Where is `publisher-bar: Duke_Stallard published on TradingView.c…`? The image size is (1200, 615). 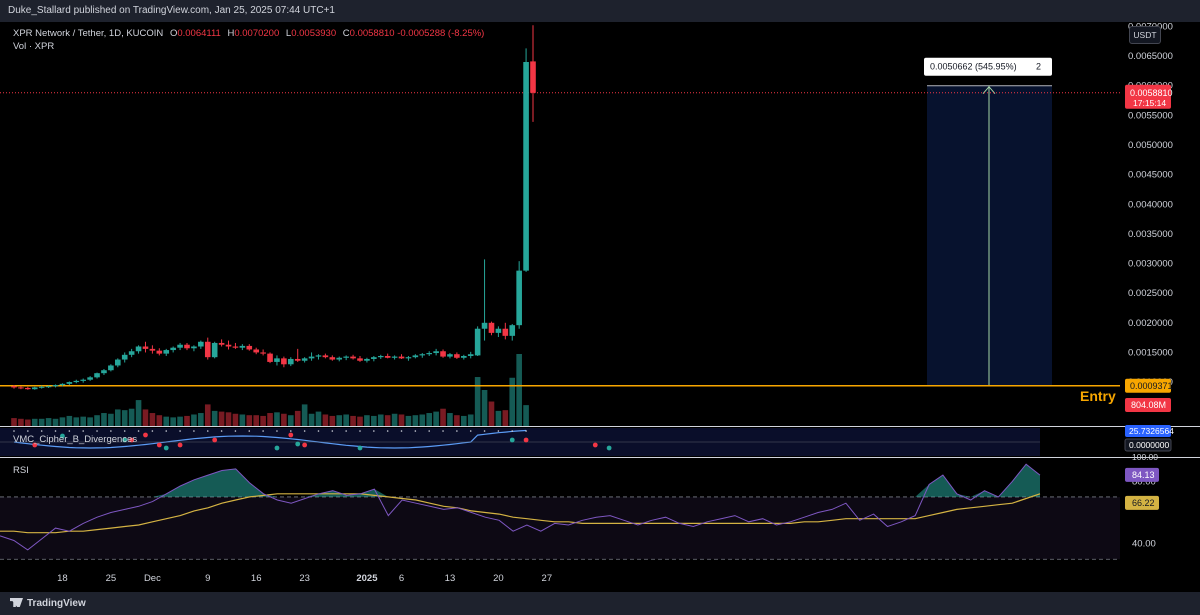 publisher-bar: Duke_Stallard published on TradingView.c… is located at coordinates (600, 11).